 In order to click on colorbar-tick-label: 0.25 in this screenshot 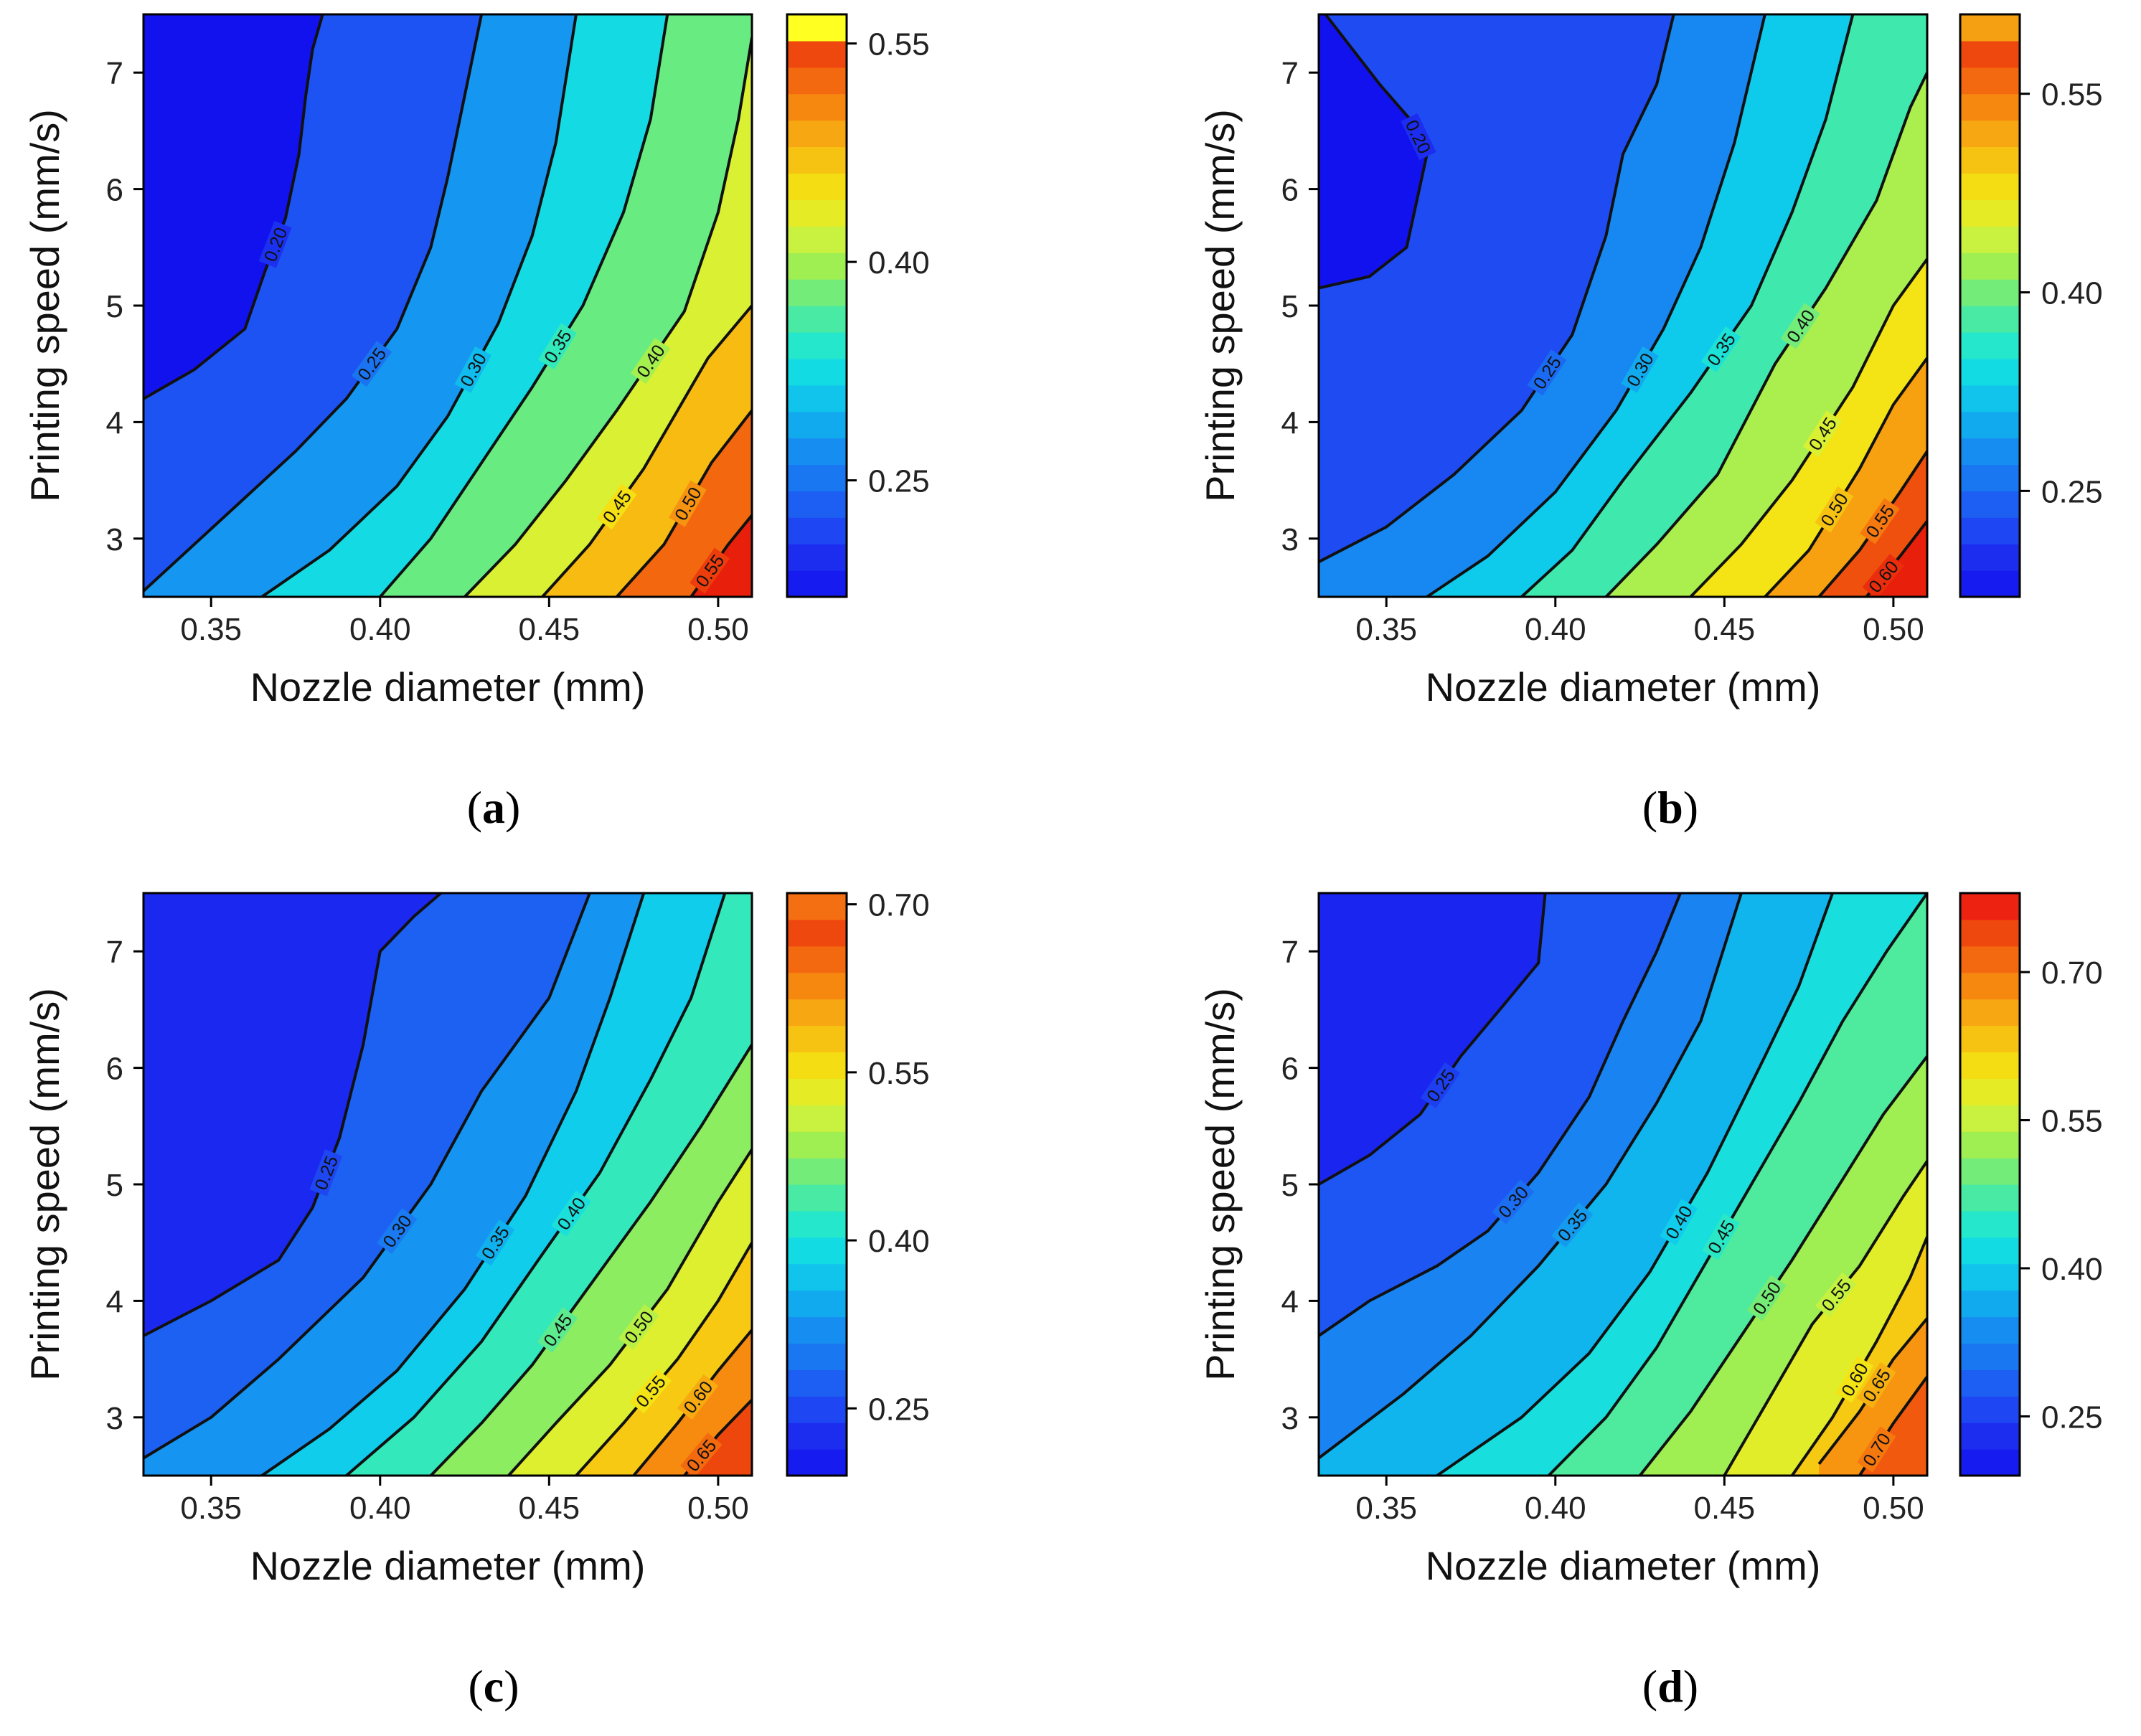, I will do `click(2072, 491)`.